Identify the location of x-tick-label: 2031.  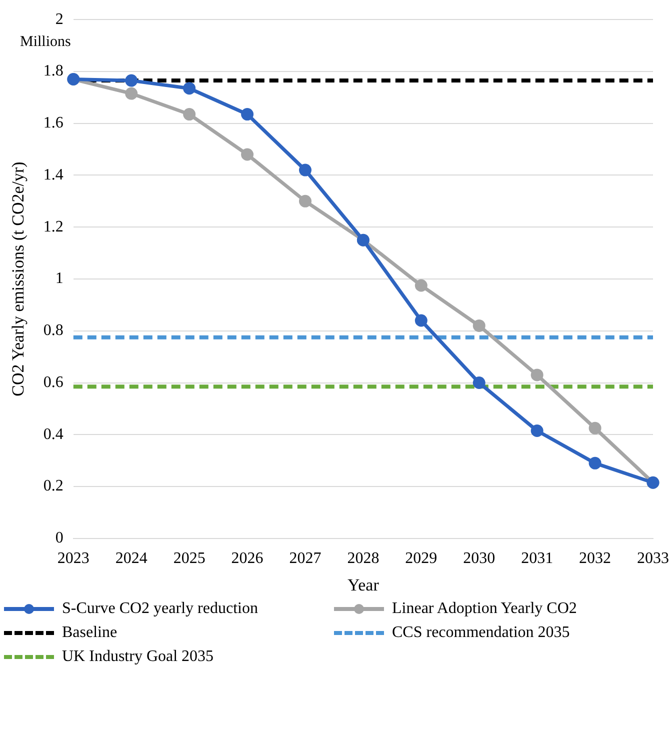
(537, 559).